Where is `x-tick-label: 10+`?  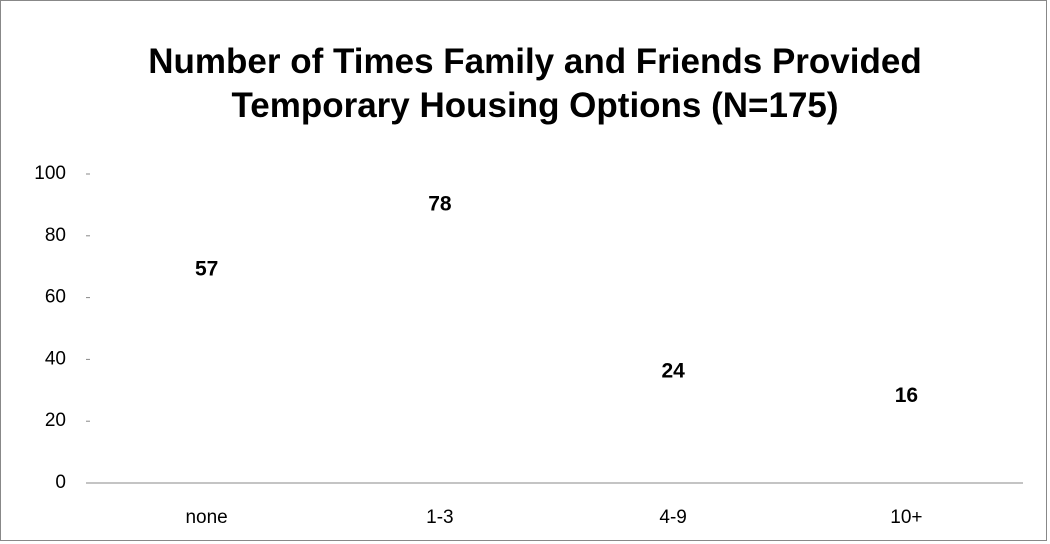
x-tick-label: 10+ is located at coordinates (906, 517).